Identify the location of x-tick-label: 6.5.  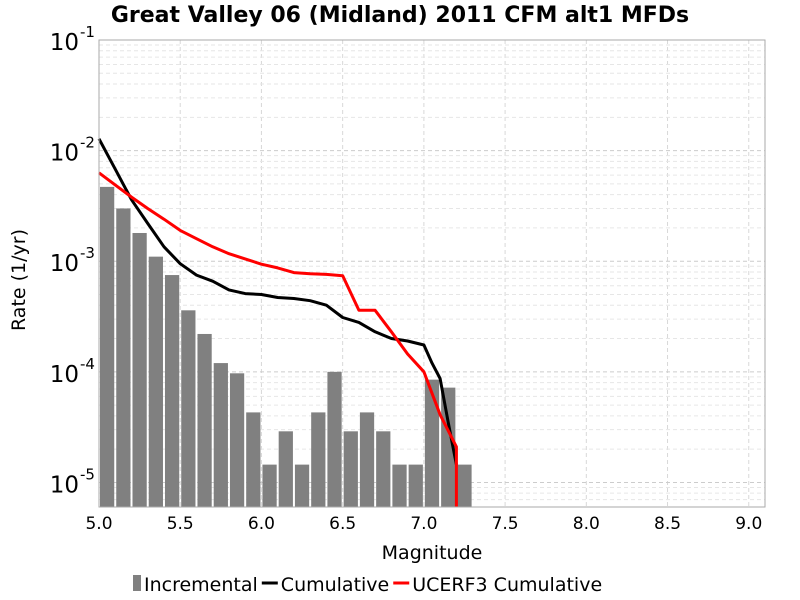
(342, 524).